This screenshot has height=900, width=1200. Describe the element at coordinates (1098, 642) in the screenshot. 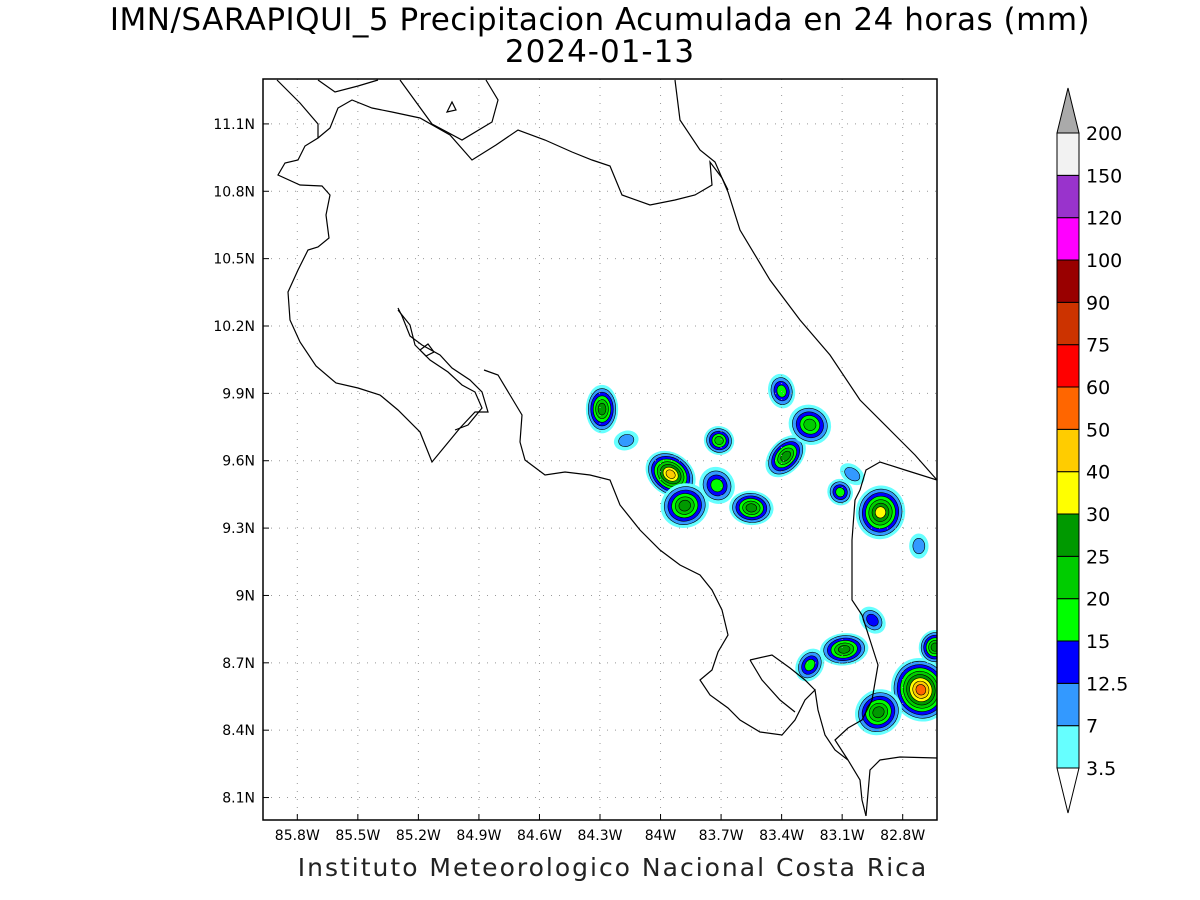

I see `colorbar-label: 15` at that location.